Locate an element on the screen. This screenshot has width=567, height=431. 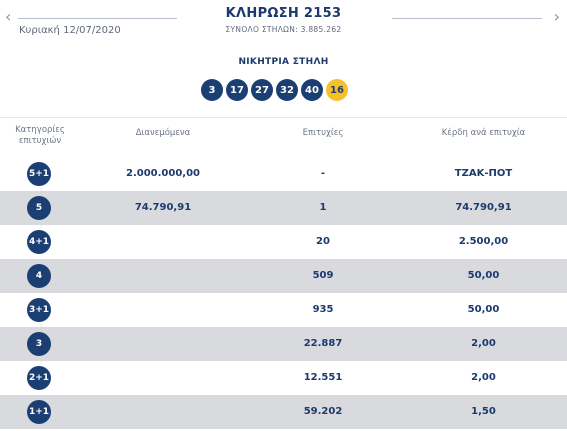
joker-ball: 16 is located at coordinates (337, 90).